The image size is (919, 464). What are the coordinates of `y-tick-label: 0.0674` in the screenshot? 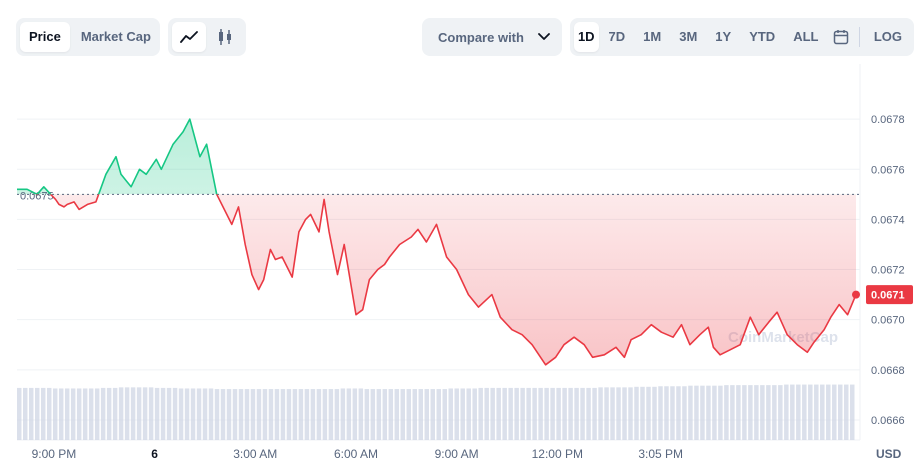 It's located at (888, 220).